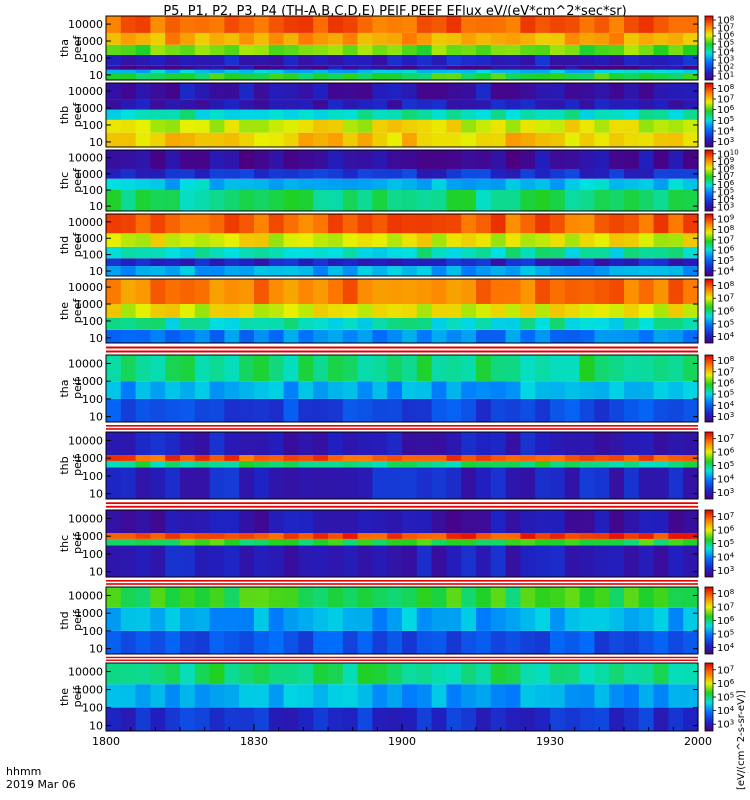 This screenshot has height=800, width=750. Describe the element at coordinates (709, 388) in the screenshot. I see `colorbar` at that location.